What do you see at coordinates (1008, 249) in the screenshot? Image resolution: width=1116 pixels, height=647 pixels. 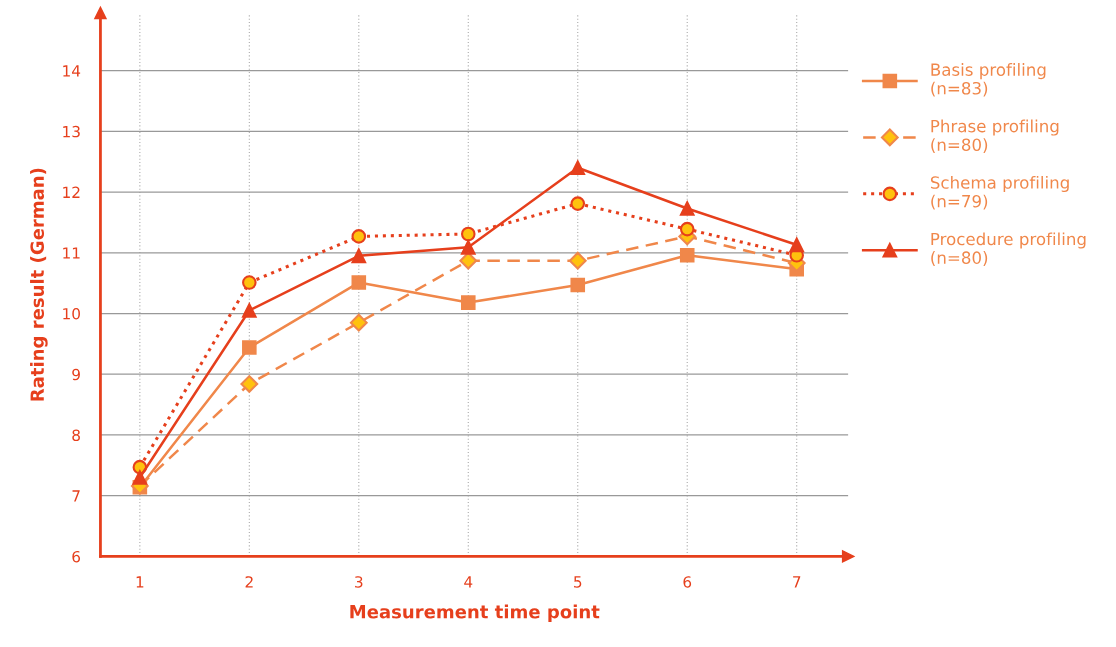 I see `legend-label: Procedure profiling (n=80)` at bounding box center [1008, 249].